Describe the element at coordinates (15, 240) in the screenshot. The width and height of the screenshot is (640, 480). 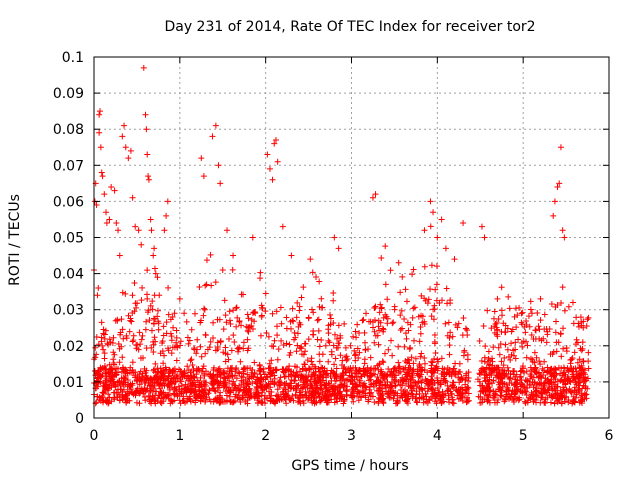
I see `y-axis-label: ROTI / TECUs` at that location.